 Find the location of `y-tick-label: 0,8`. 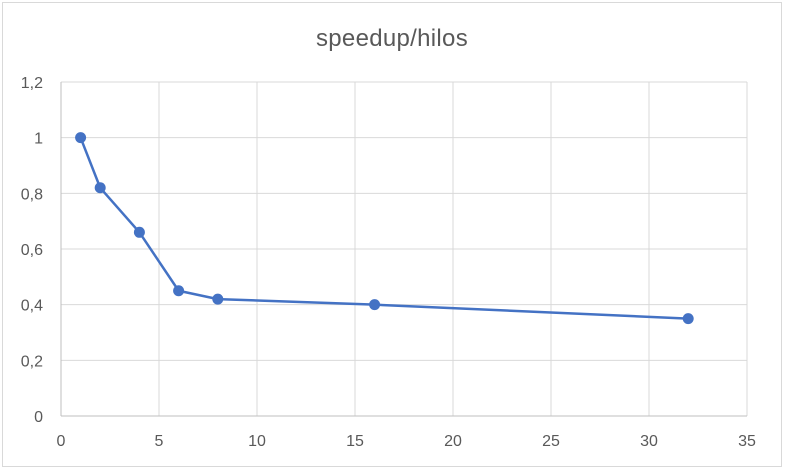

y-tick-label: 0,8 is located at coordinates (32, 194).